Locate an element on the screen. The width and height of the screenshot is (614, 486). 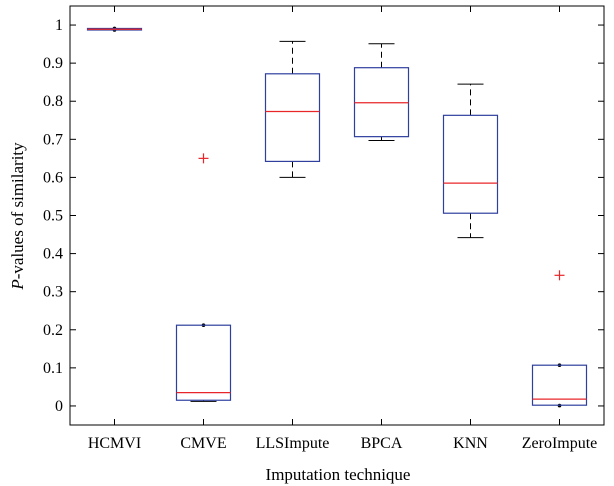
y-axis-title-rest: -values of similarity is located at coordinates (17, 210).